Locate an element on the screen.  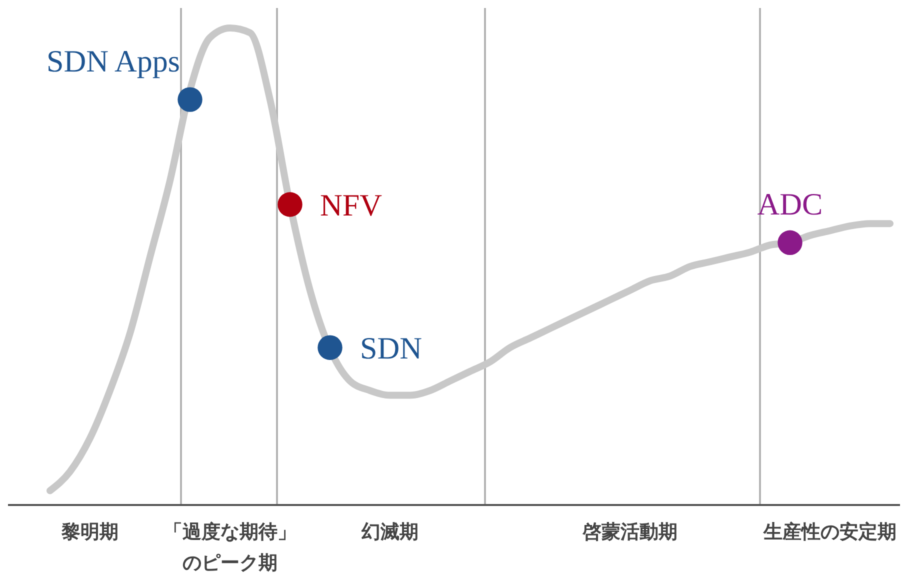
x-tick-label: 黎明期 is located at coordinates (89, 532).